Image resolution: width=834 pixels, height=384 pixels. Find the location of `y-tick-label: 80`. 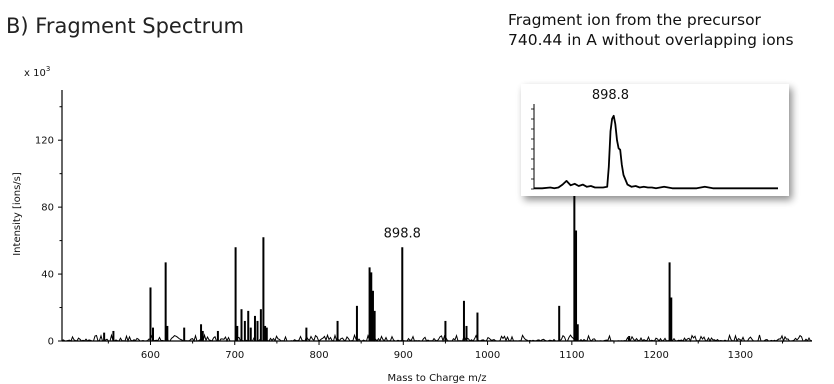

y-tick-label: 80 is located at coordinates (47, 208).